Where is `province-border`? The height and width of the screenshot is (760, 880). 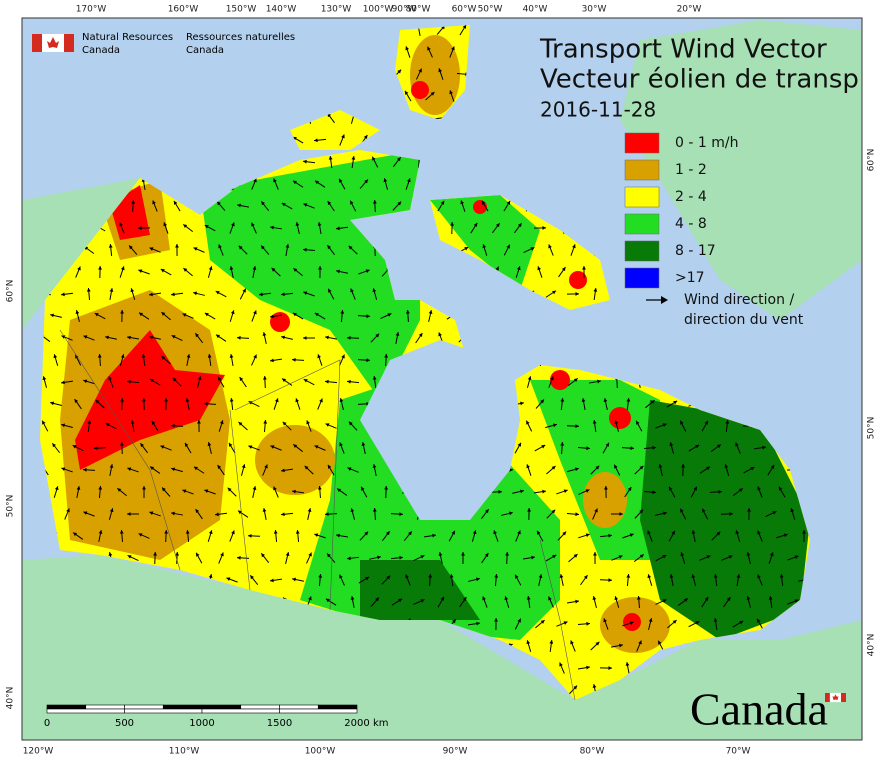 province-border is located at coordinates (557, 620).